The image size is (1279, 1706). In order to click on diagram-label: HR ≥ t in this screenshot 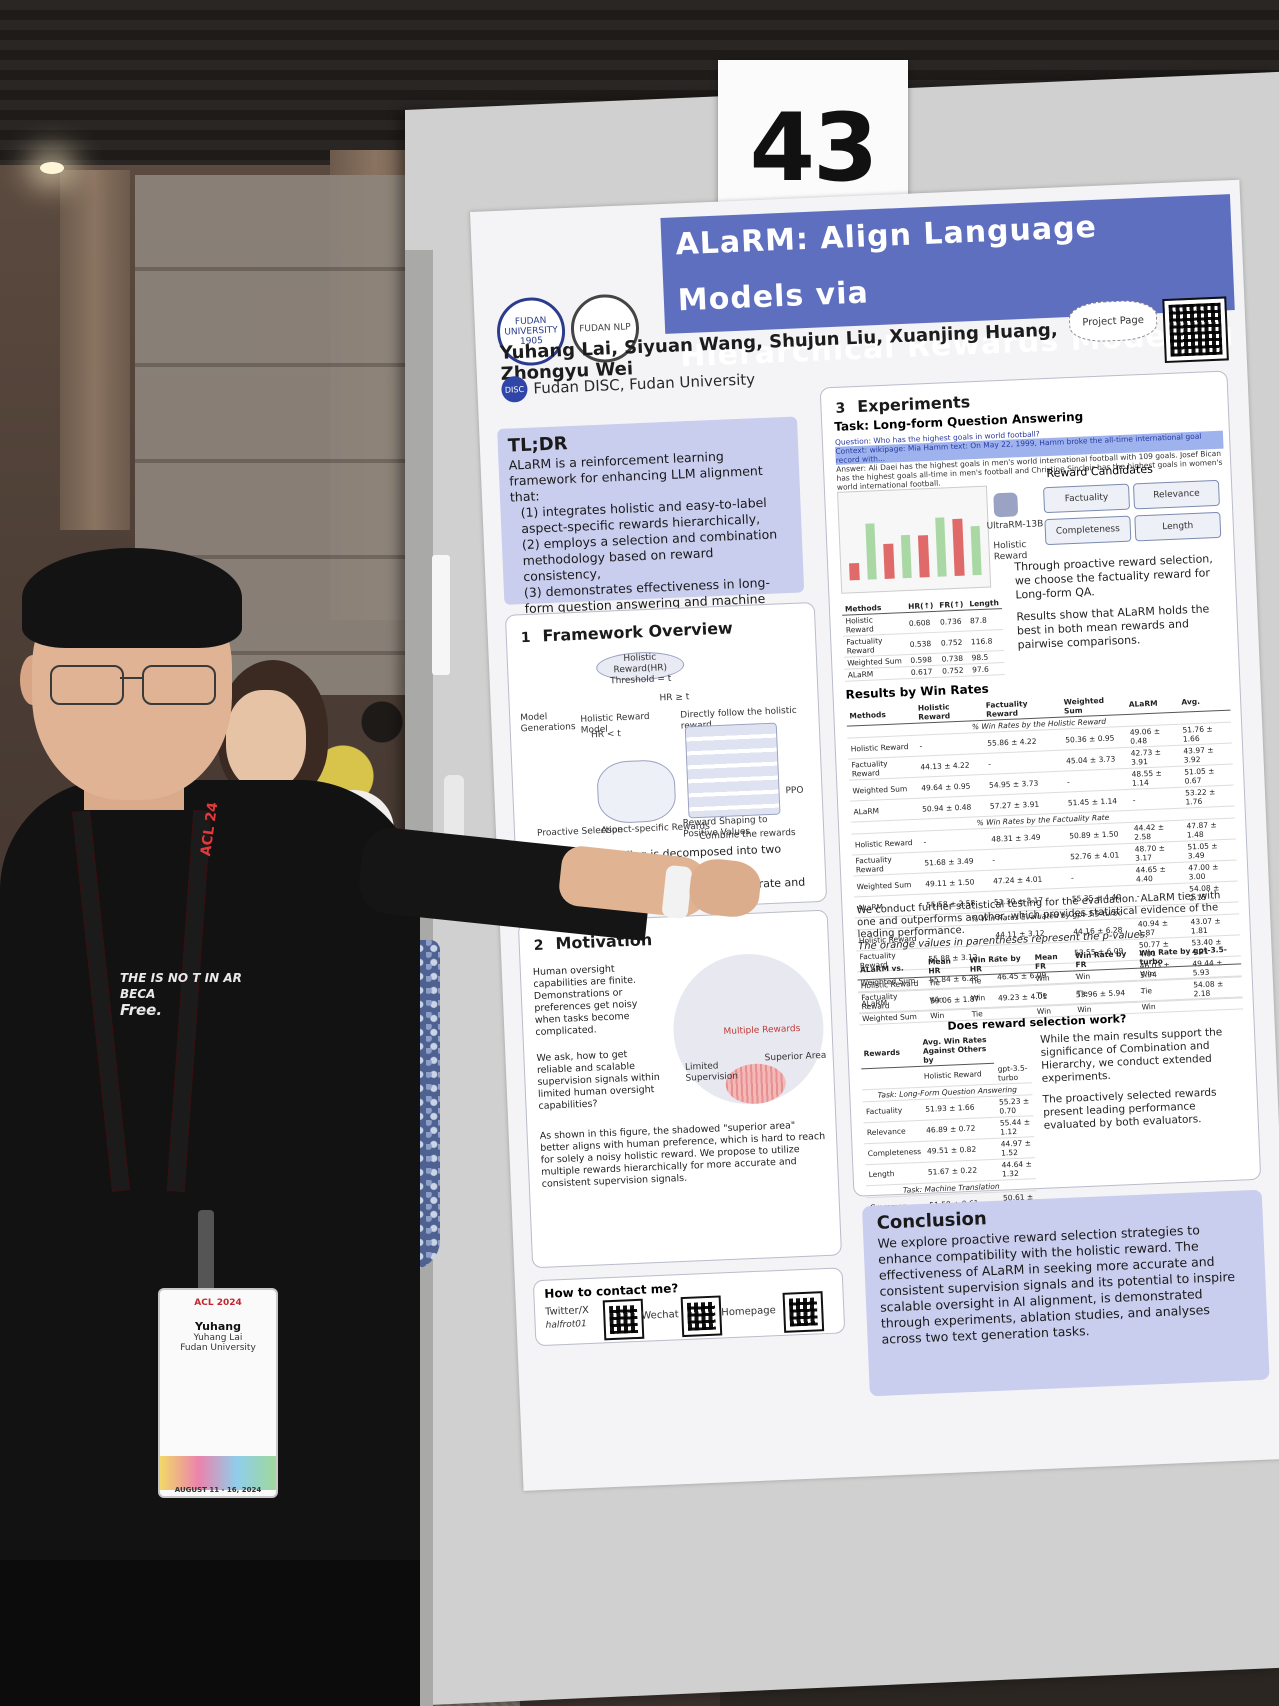, I will do `click(674, 698)`.